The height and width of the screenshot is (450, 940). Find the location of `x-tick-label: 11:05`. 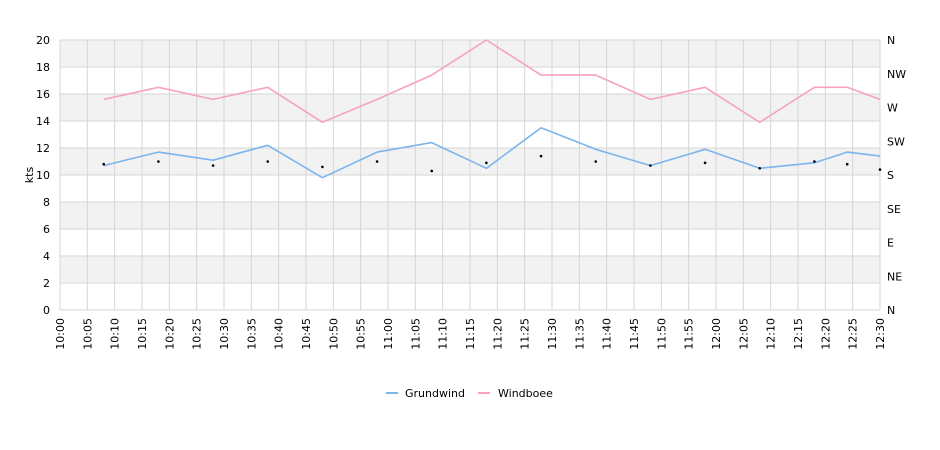

x-tick-label: 11:05 is located at coordinates (415, 334).